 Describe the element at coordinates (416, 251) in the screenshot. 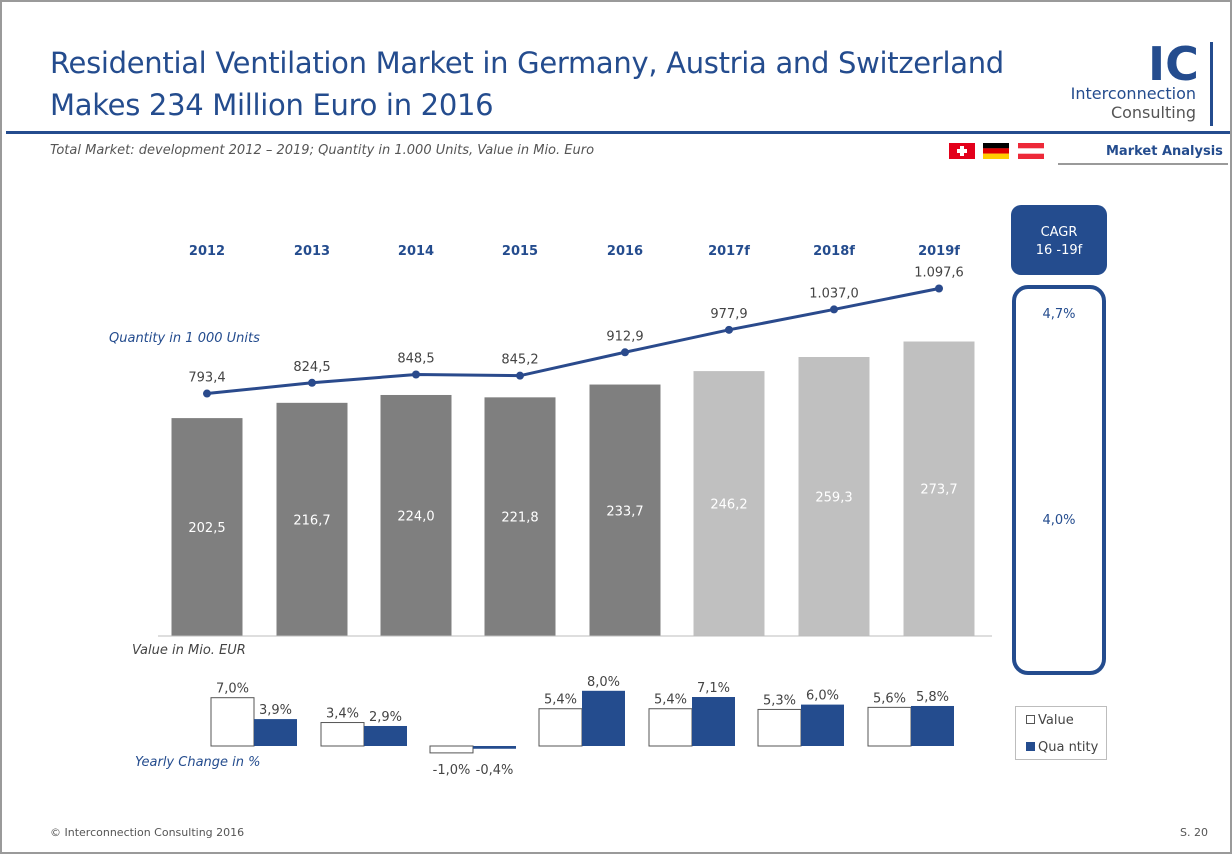

I see `year-label-2014: 2014` at that location.